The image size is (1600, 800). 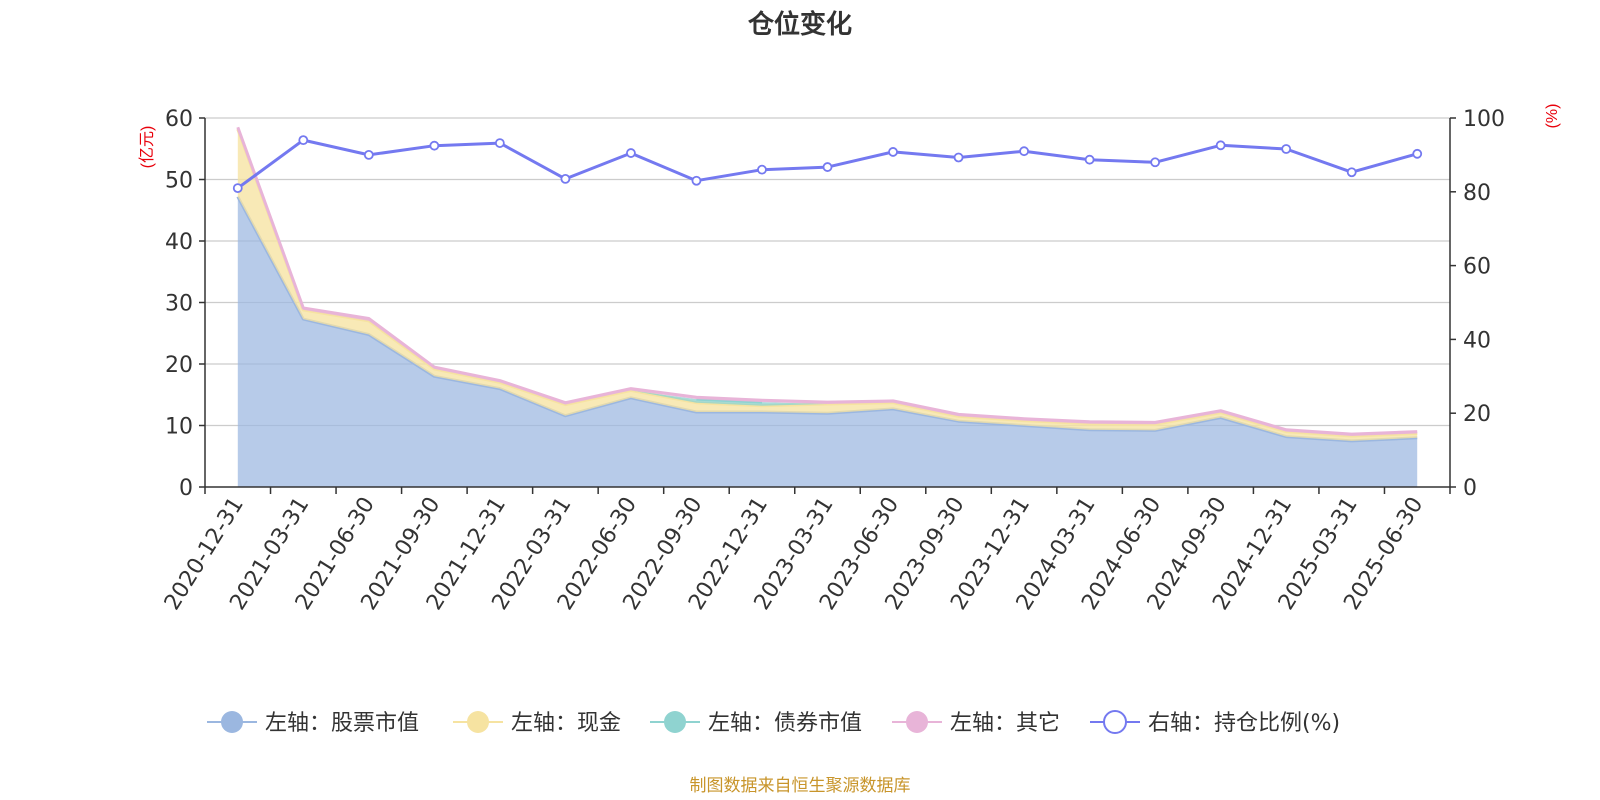 I want to click on legend-label-2: 左轴：现金, so click(x=566, y=723).